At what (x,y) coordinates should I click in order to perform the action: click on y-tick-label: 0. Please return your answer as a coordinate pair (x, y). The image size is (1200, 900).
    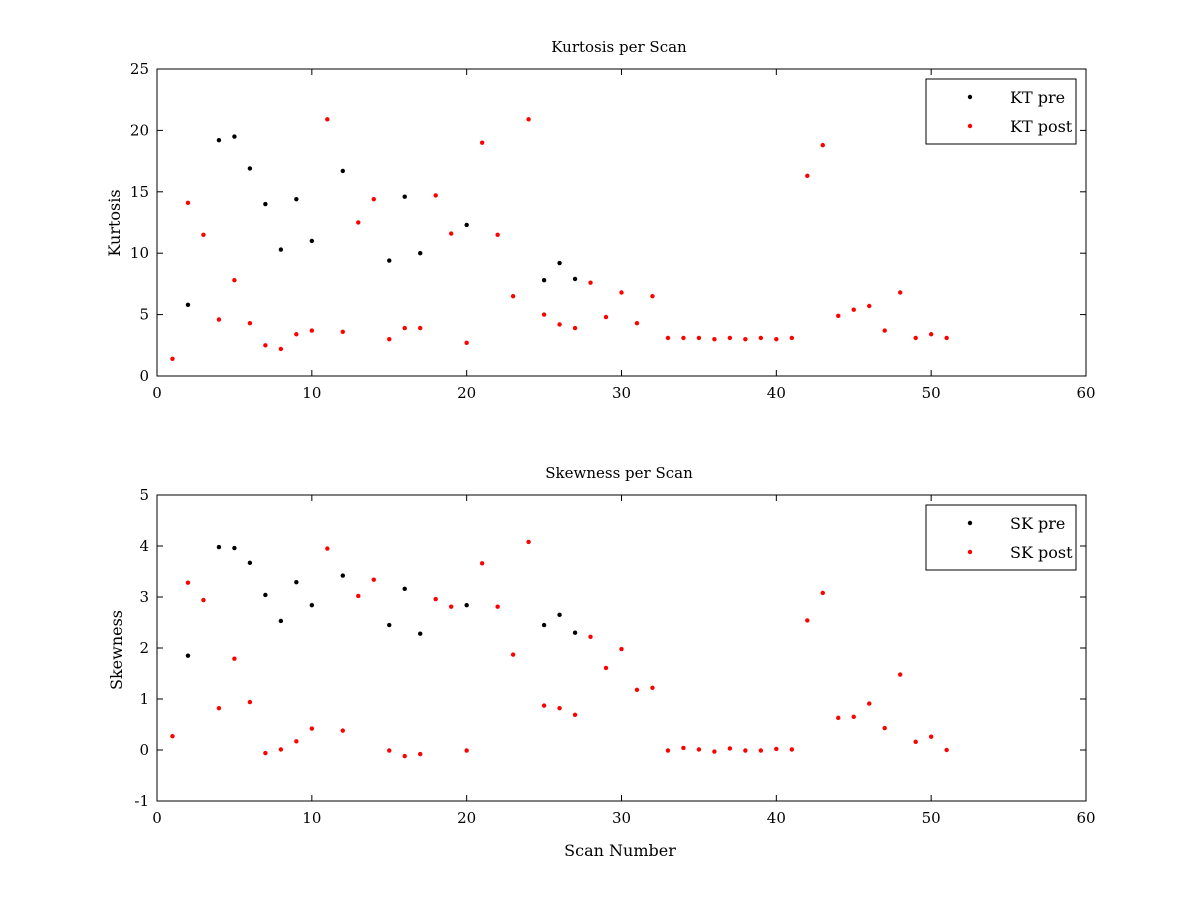
    Looking at the image, I should click on (144, 376).